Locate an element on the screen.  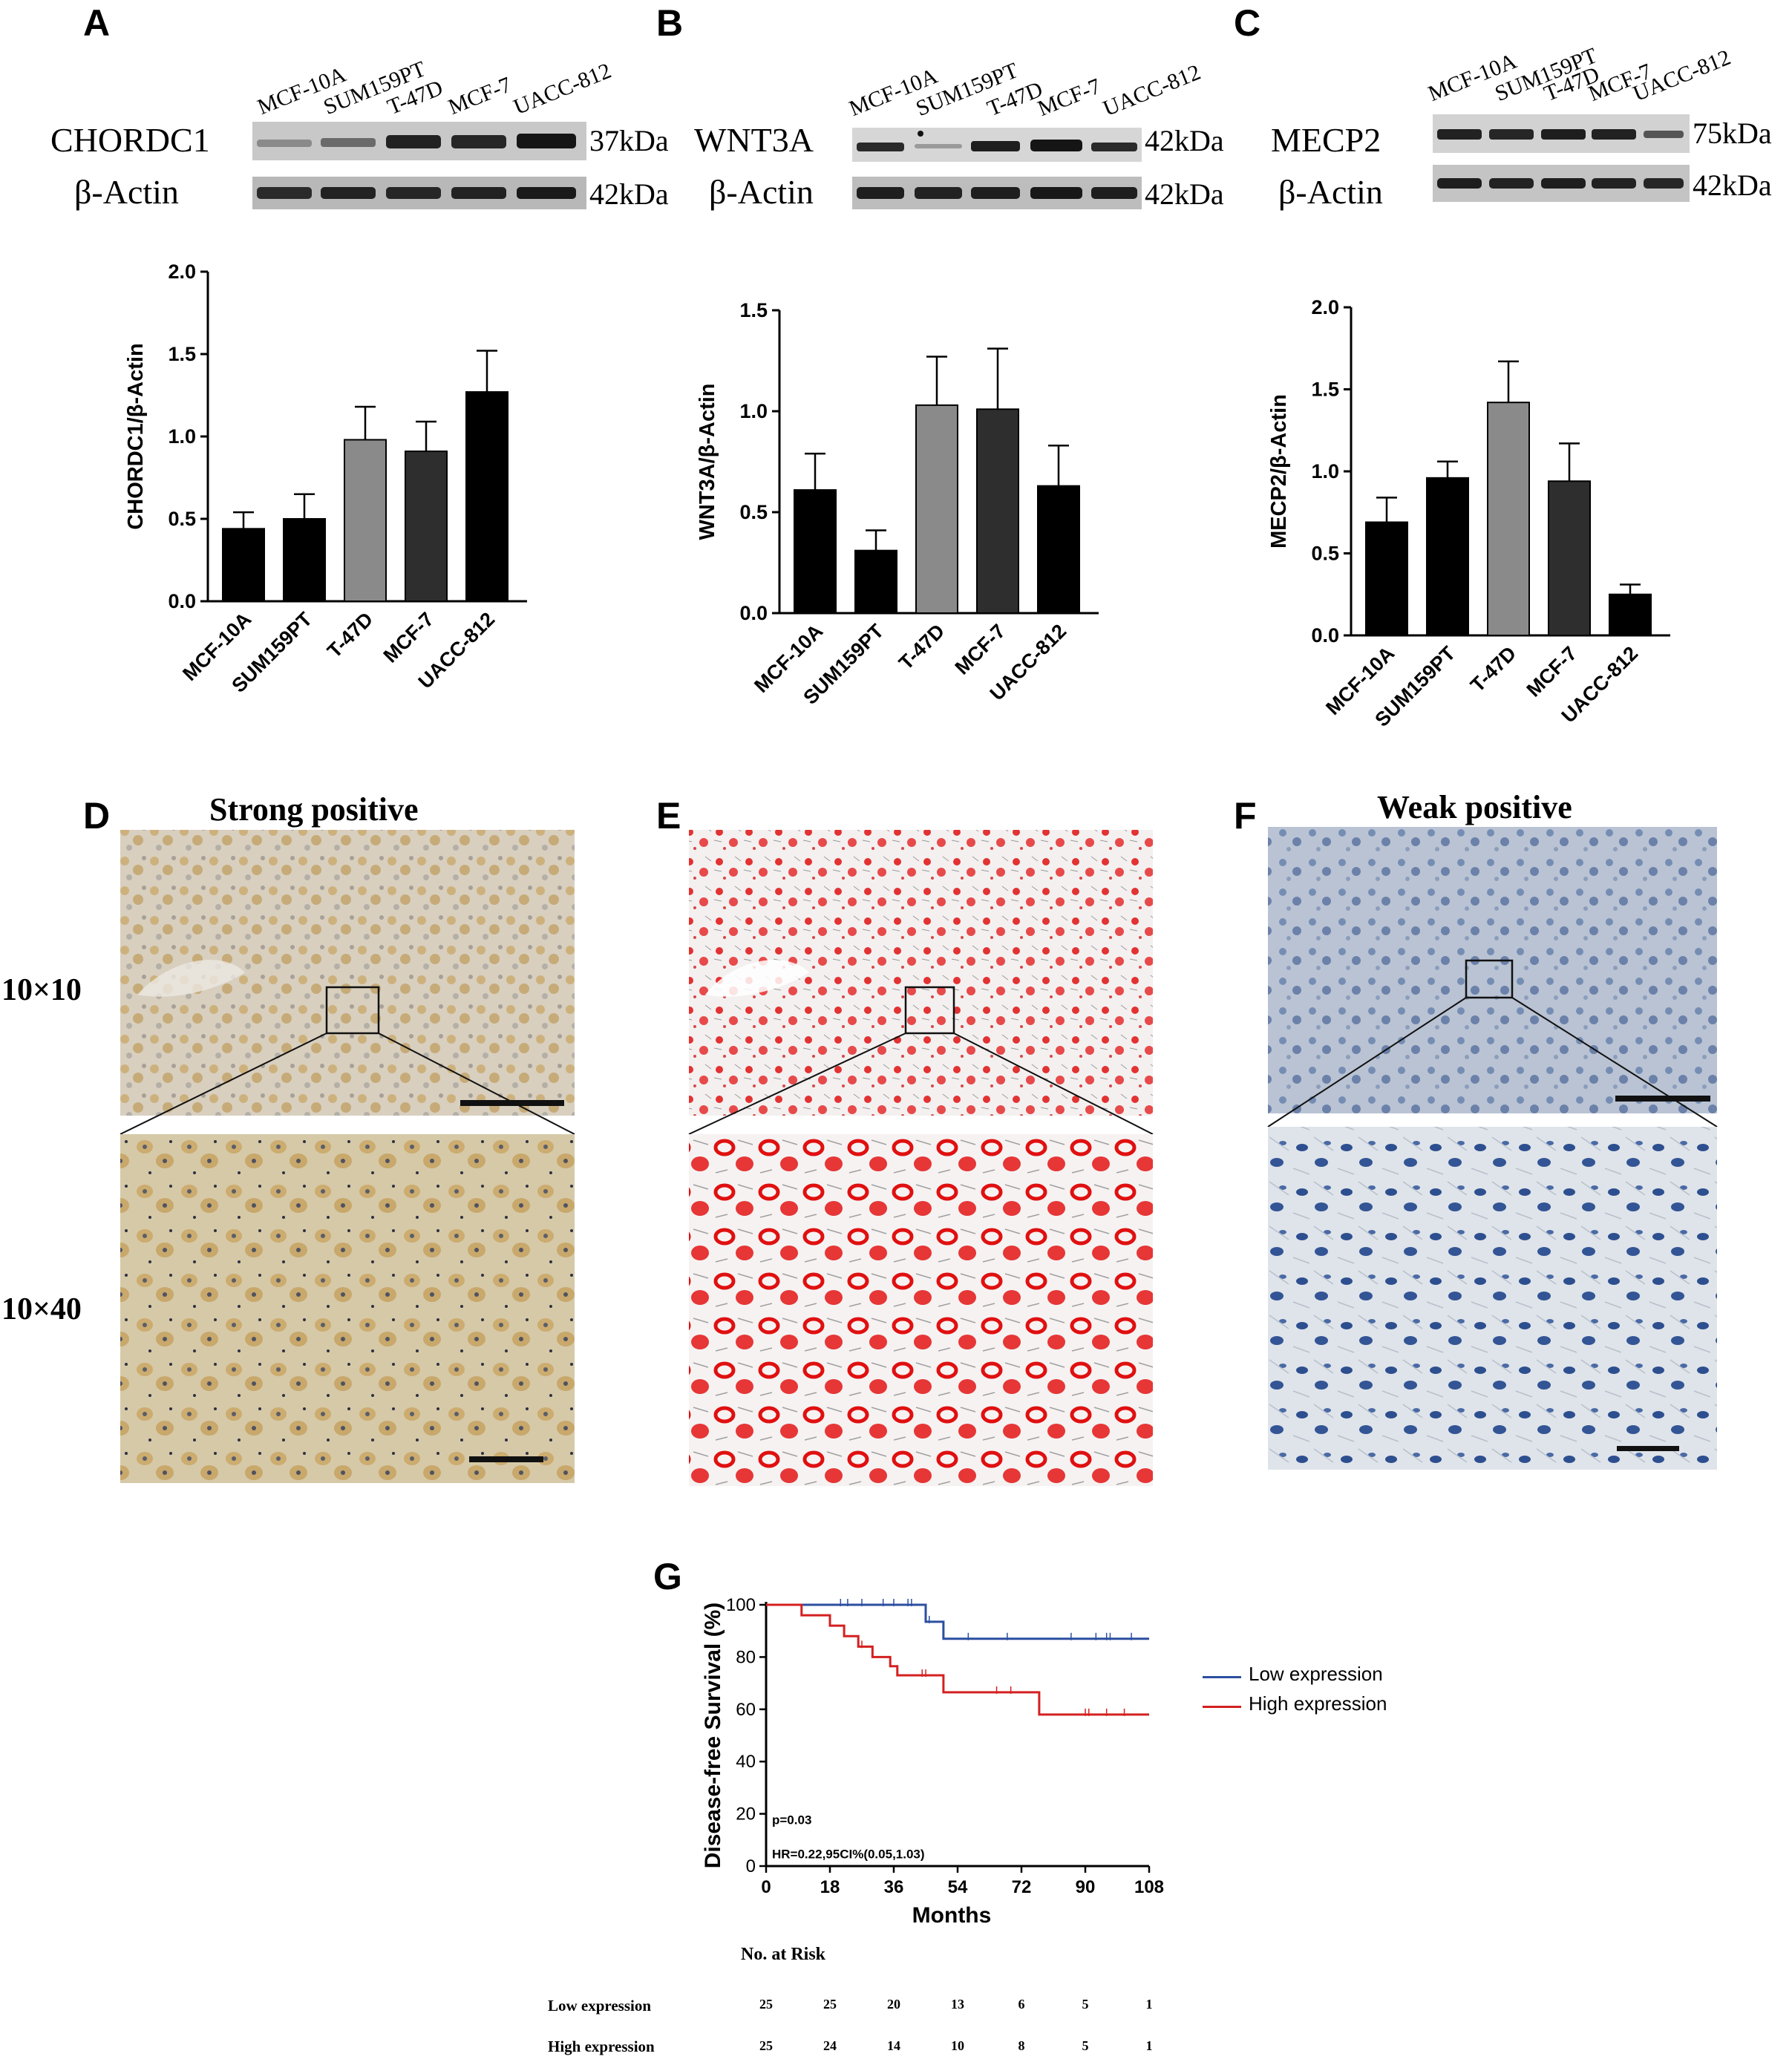
panel-label-g: G is located at coordinates (667, 1576).